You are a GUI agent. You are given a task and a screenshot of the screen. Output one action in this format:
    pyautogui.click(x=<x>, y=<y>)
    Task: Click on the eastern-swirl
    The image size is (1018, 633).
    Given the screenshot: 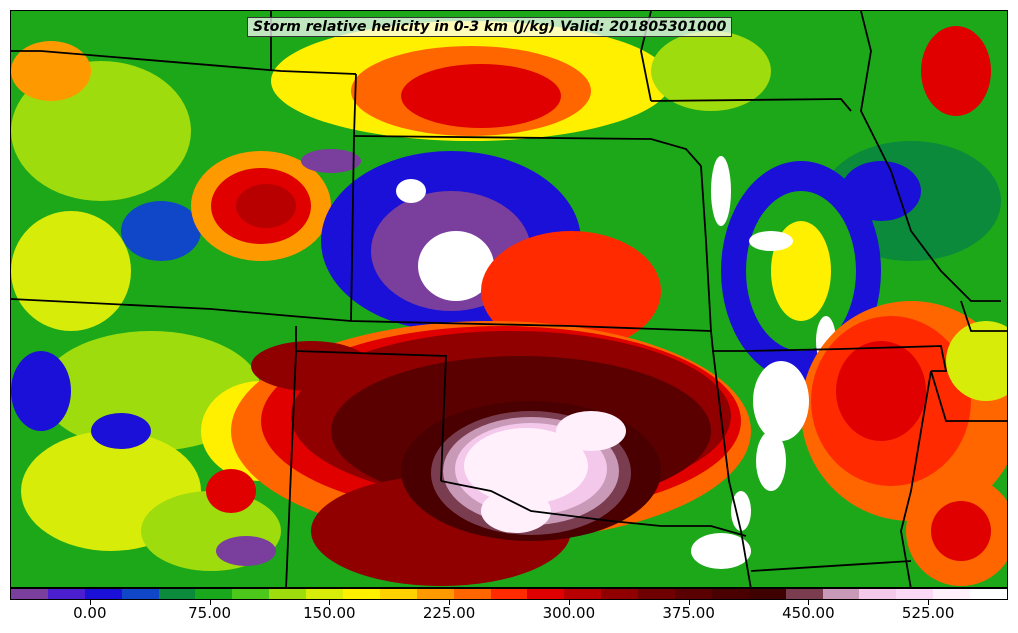 What is the action you would take?
    pyautogui.click(x=796, y=268)
    